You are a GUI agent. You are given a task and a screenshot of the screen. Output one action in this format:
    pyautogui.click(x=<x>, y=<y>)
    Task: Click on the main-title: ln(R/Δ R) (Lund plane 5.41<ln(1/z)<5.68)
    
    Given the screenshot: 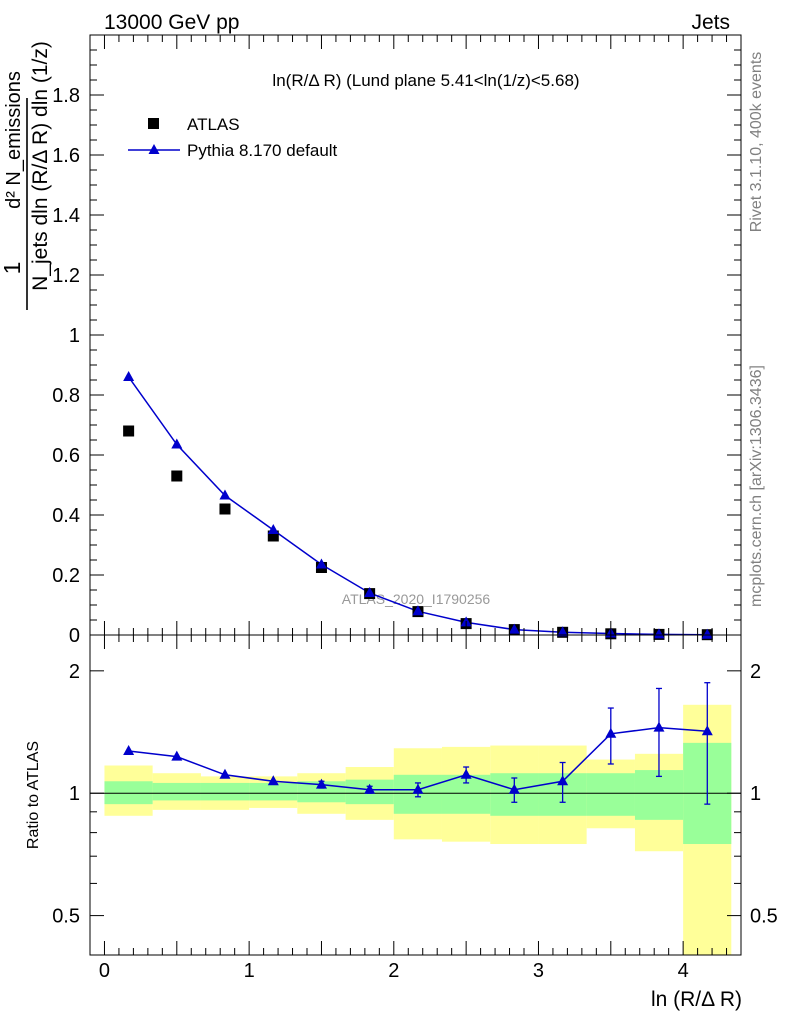 What is the action you would take?
    pyautogui.click(x=425, y=80)
    